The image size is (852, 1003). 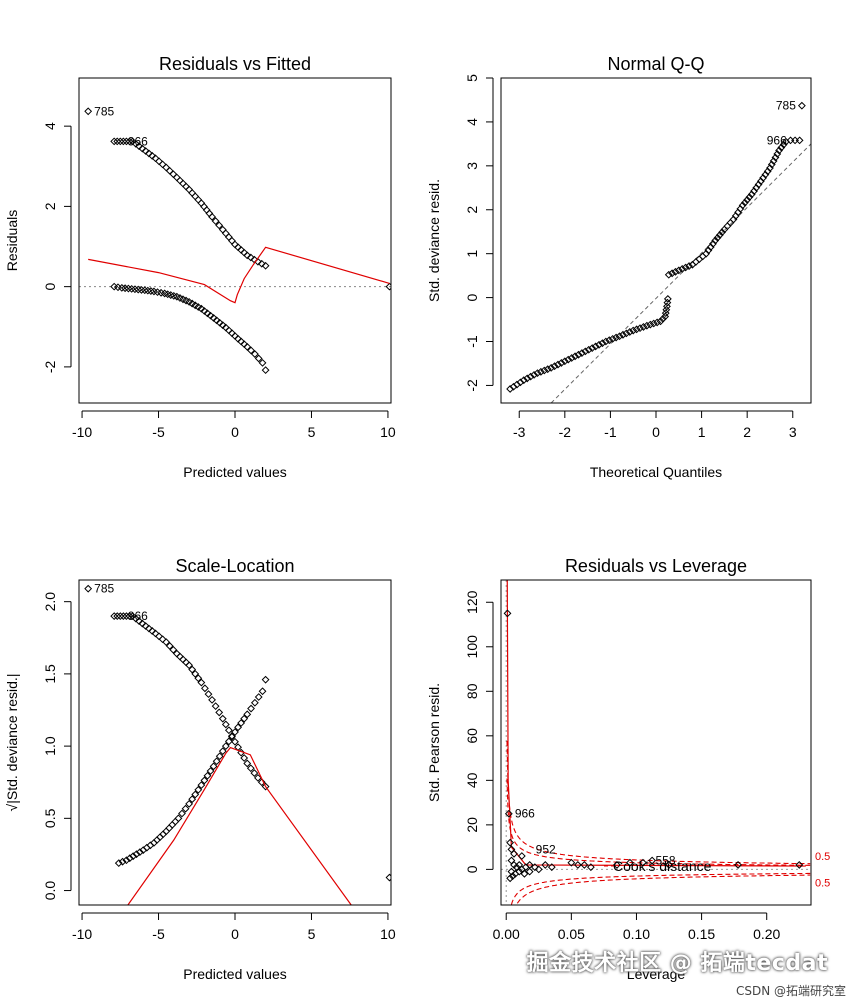 What do you see at coordinates (434, 742) in the screenshot?
I see `y-axis-label: Std. Pearson resid.` at bounding box center [434, 742].